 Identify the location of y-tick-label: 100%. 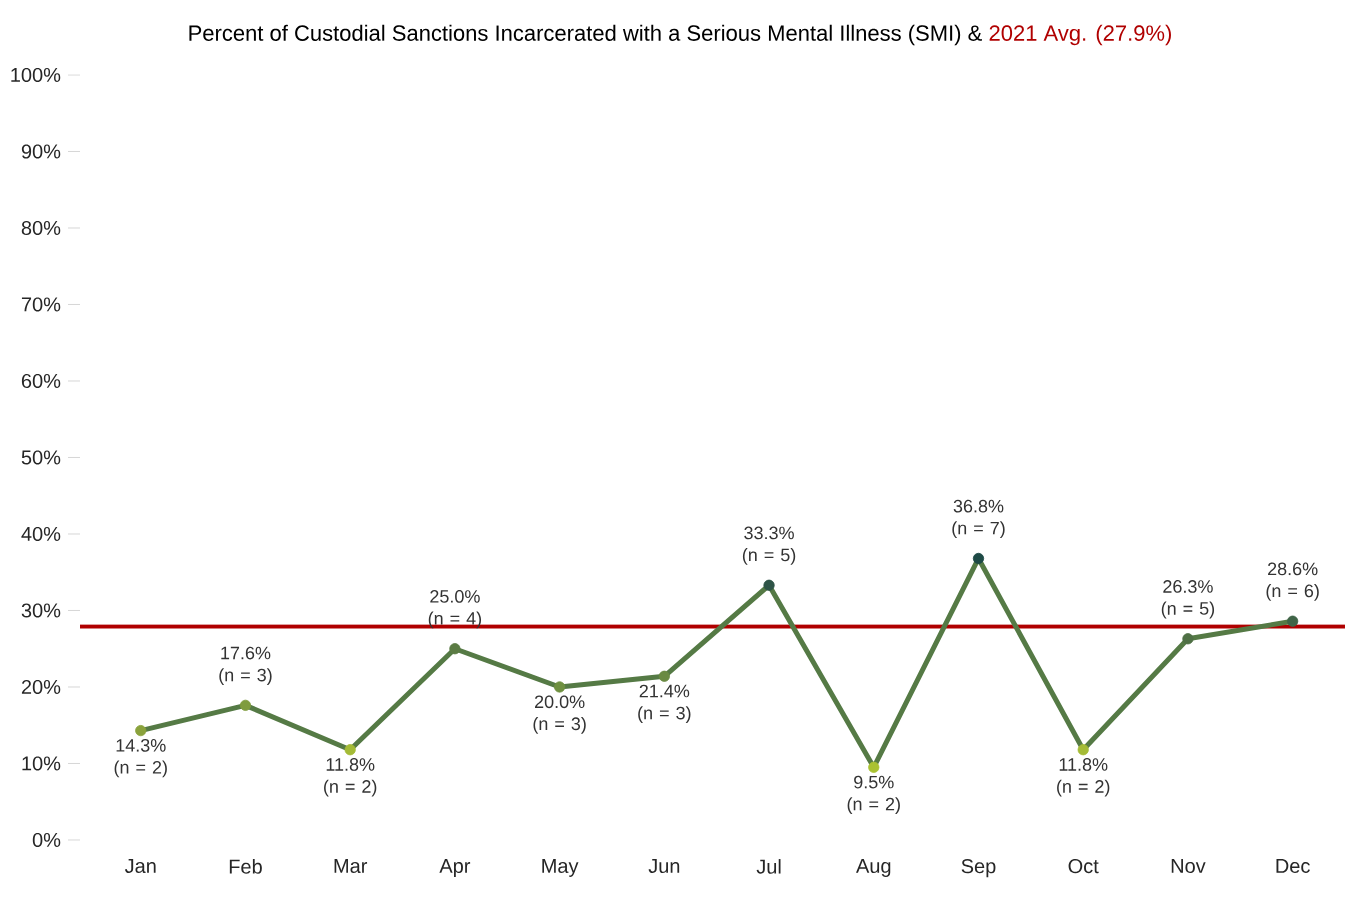
(36, 75).